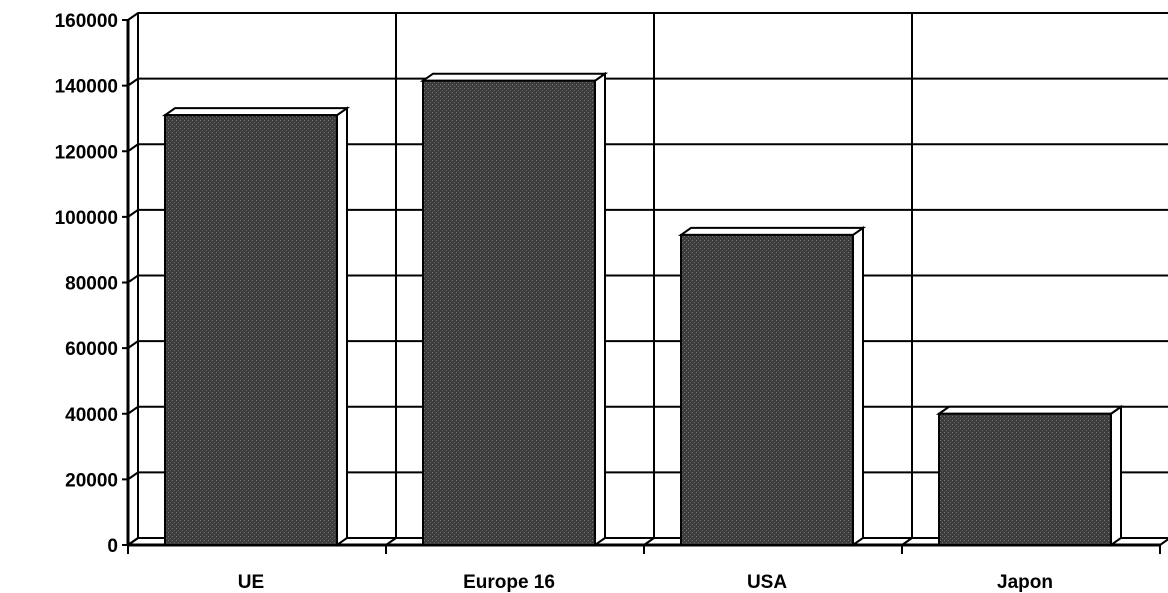  I want to click on y-tick-label: 100000, so click(86, 218).